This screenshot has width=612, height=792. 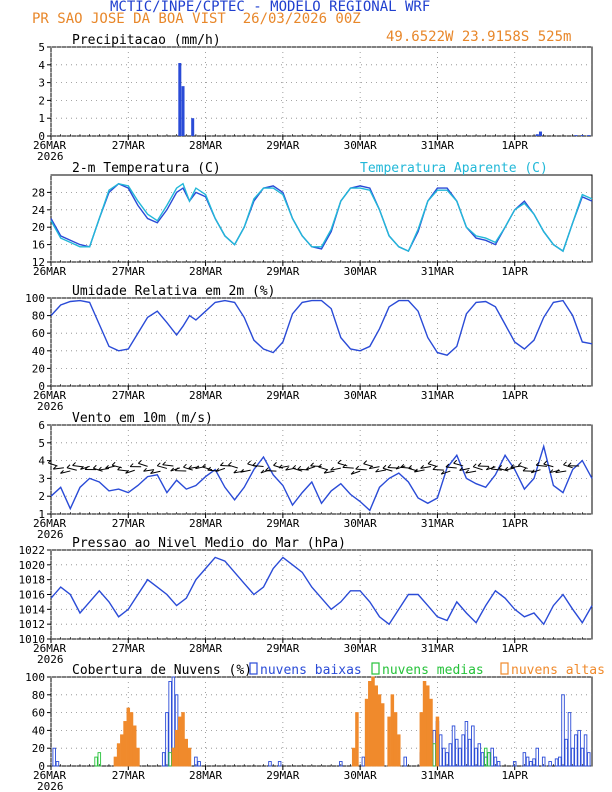 What do you see at coordinates (50, 406) in the screenshot?
I see `x-year-label: 2026` at bounding box center [50, 406].